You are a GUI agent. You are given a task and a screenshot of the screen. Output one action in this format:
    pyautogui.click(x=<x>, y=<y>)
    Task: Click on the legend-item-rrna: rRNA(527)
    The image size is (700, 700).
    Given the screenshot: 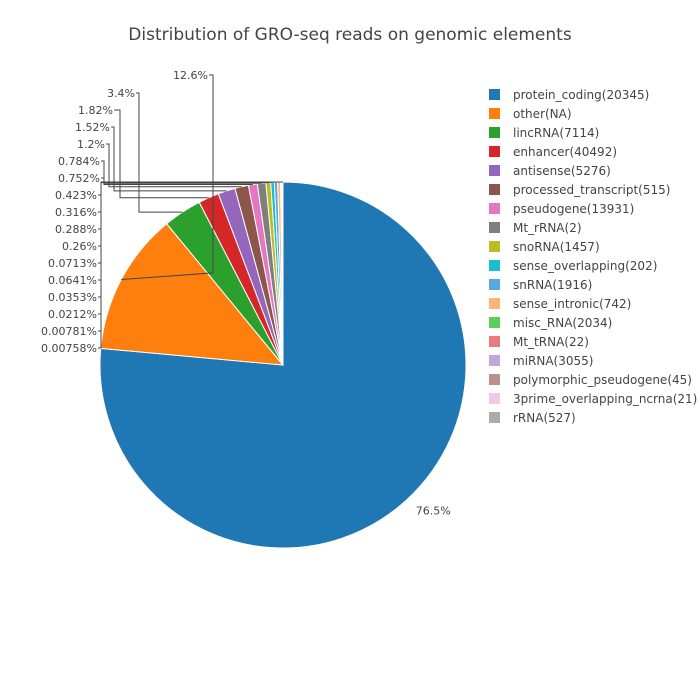 What is the action you would take?
    pyautogui.click(x=532, y=418)
    